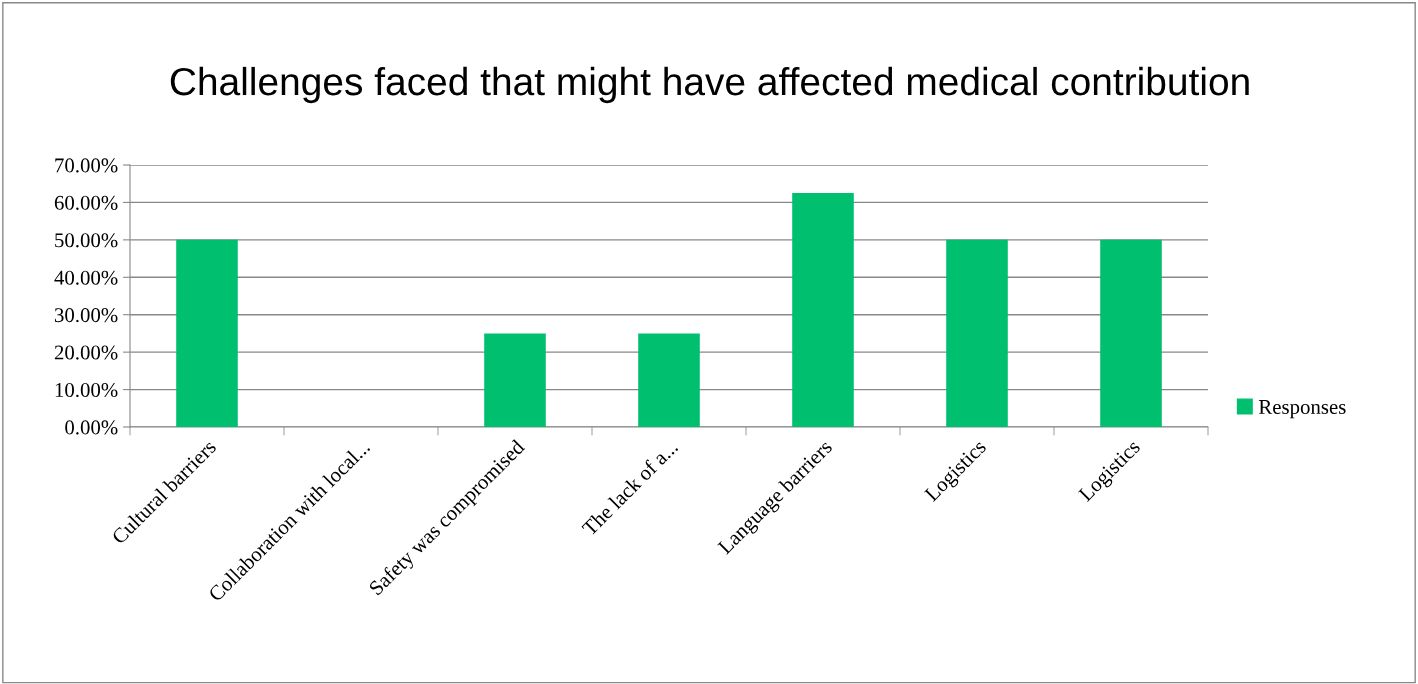 The image size is (1418, 684). I want to click on y-tick-label: 30.00%, so click(86, 315).